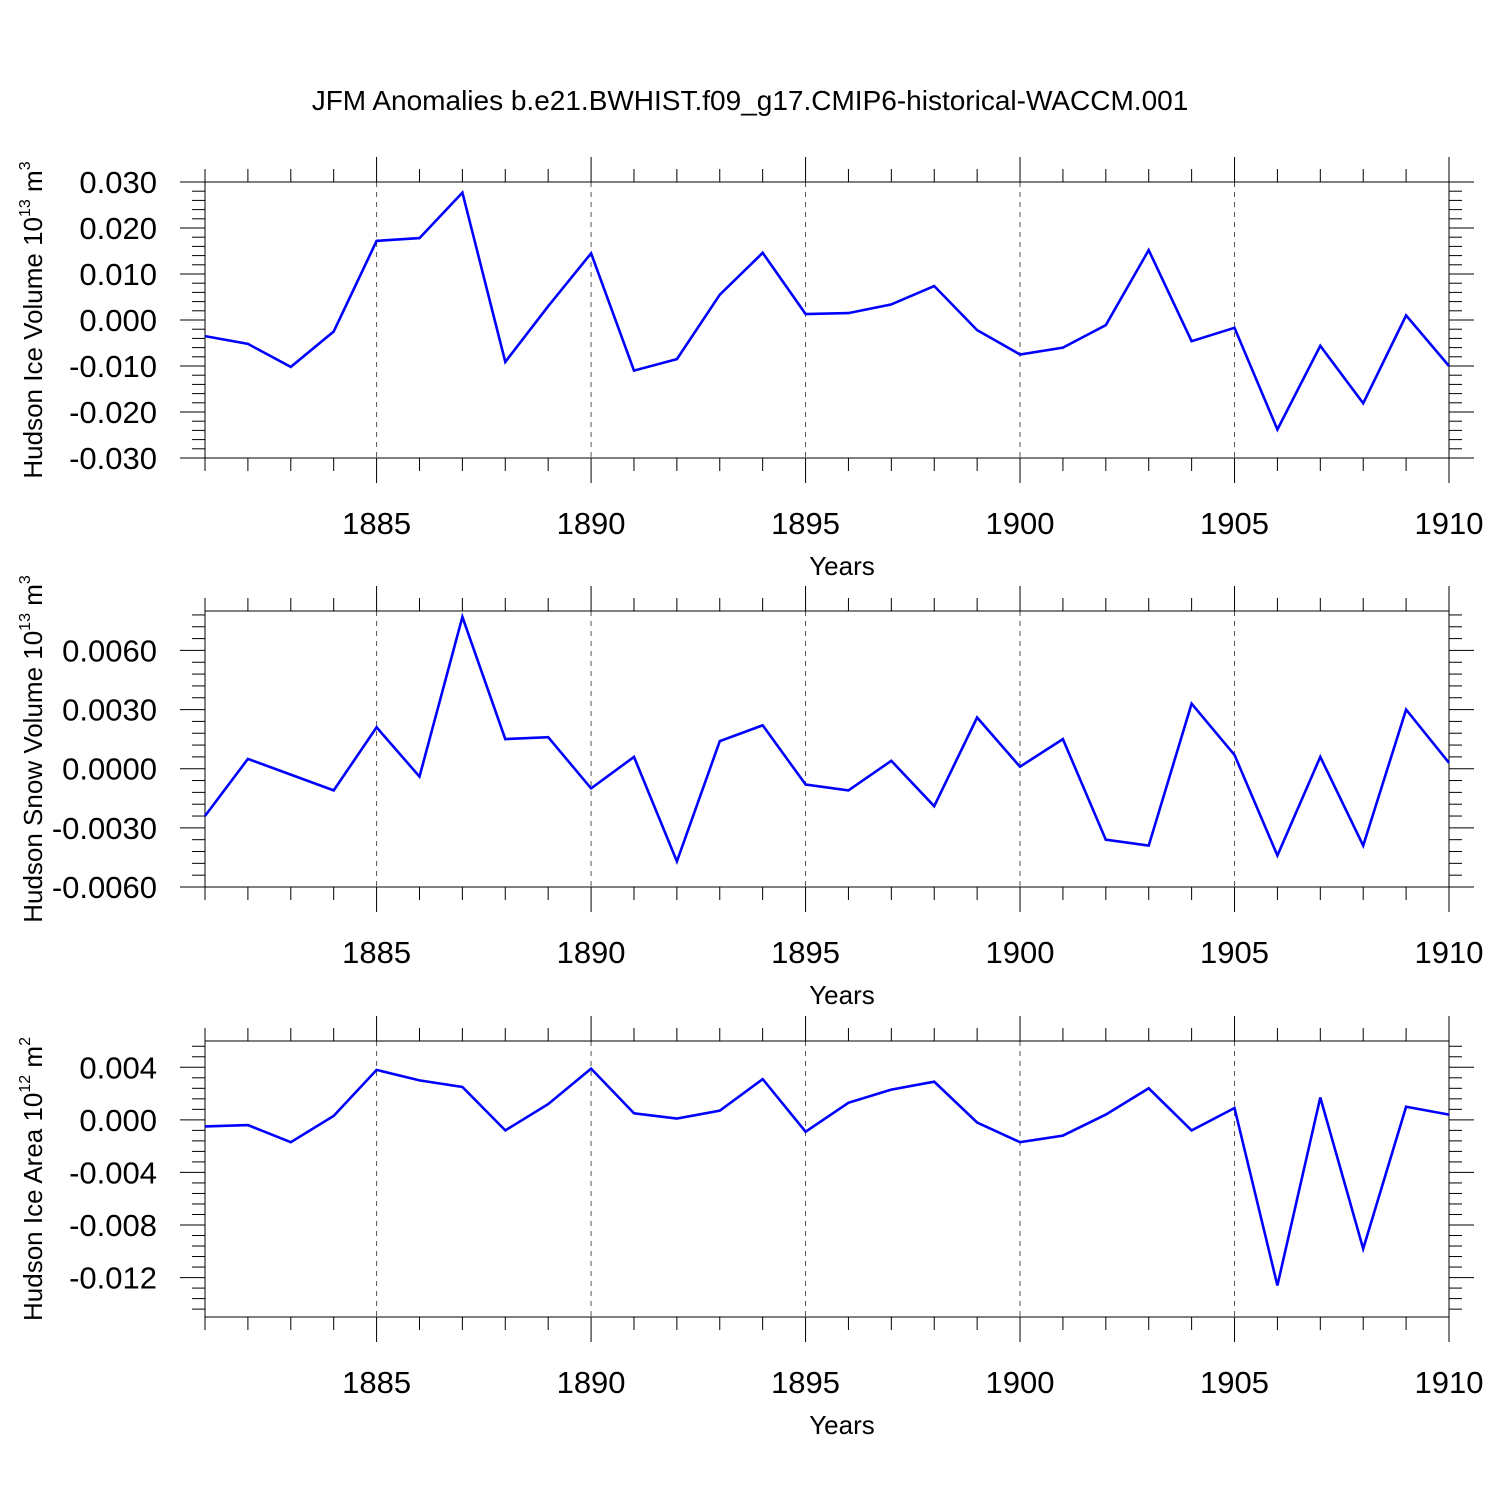 The height and width of the screenshot is (1500, 1500). Describe the element at coordinates (25, 1084) in the screenshot. I see `y-axis-label-sup: 12` at that location.